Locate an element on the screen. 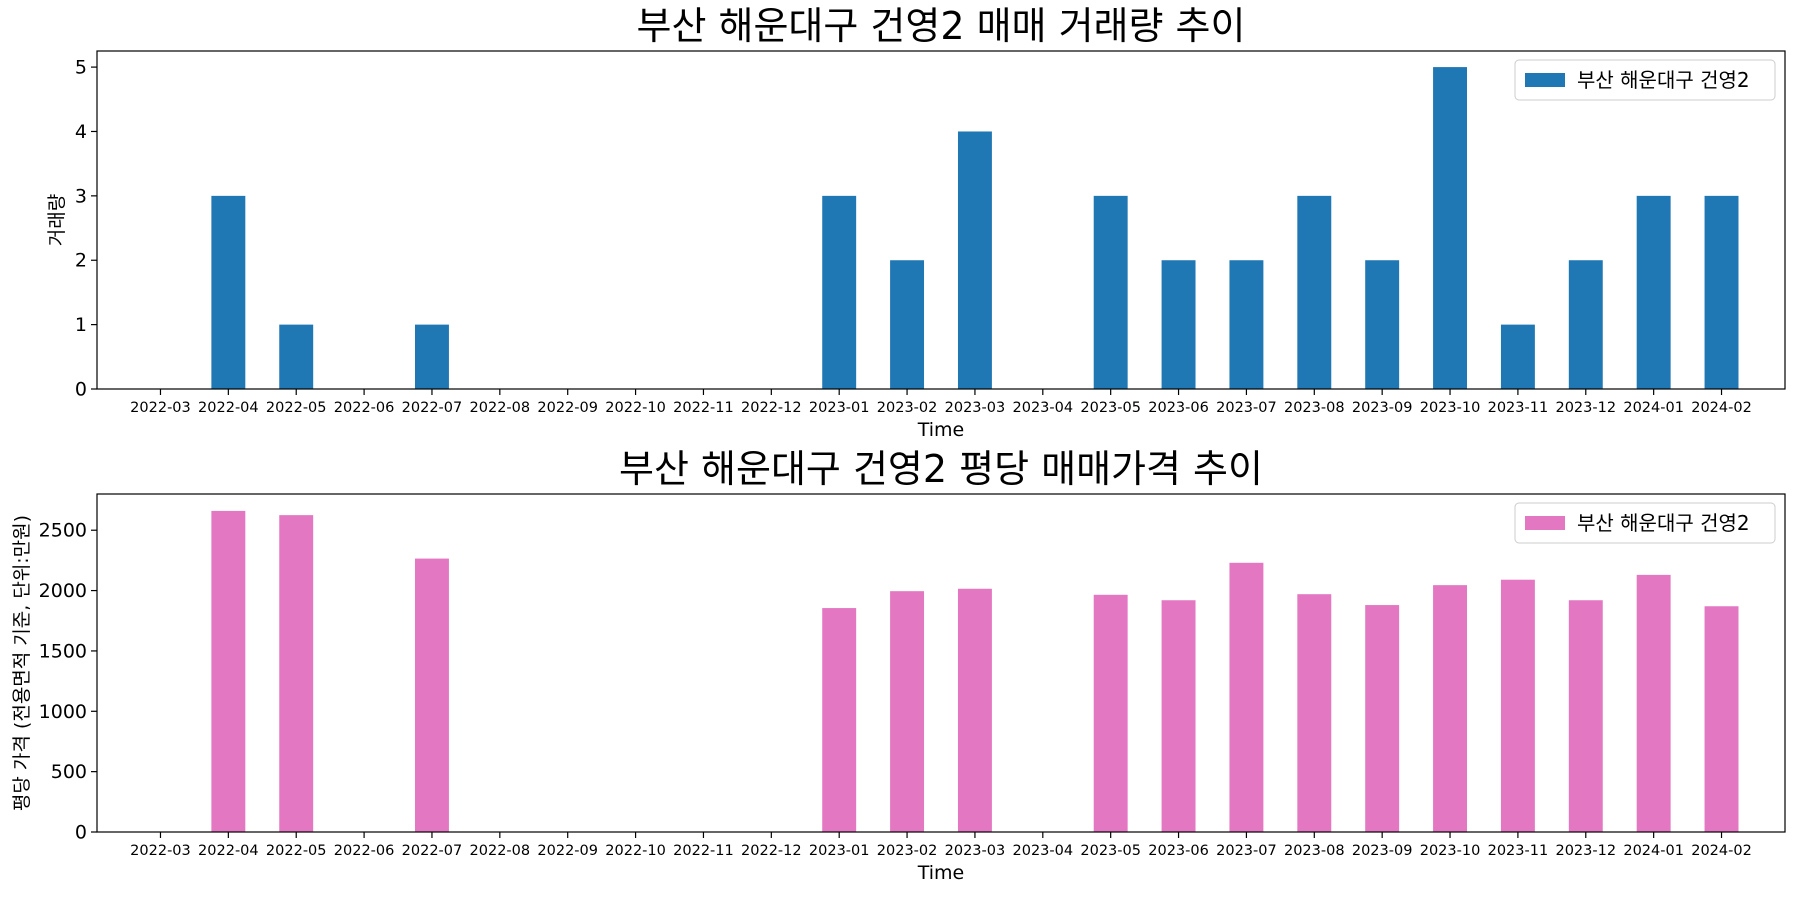 The image size is (1800, 900). chart2-y-tick-label: 2500 is located at coordinates (63, 531).